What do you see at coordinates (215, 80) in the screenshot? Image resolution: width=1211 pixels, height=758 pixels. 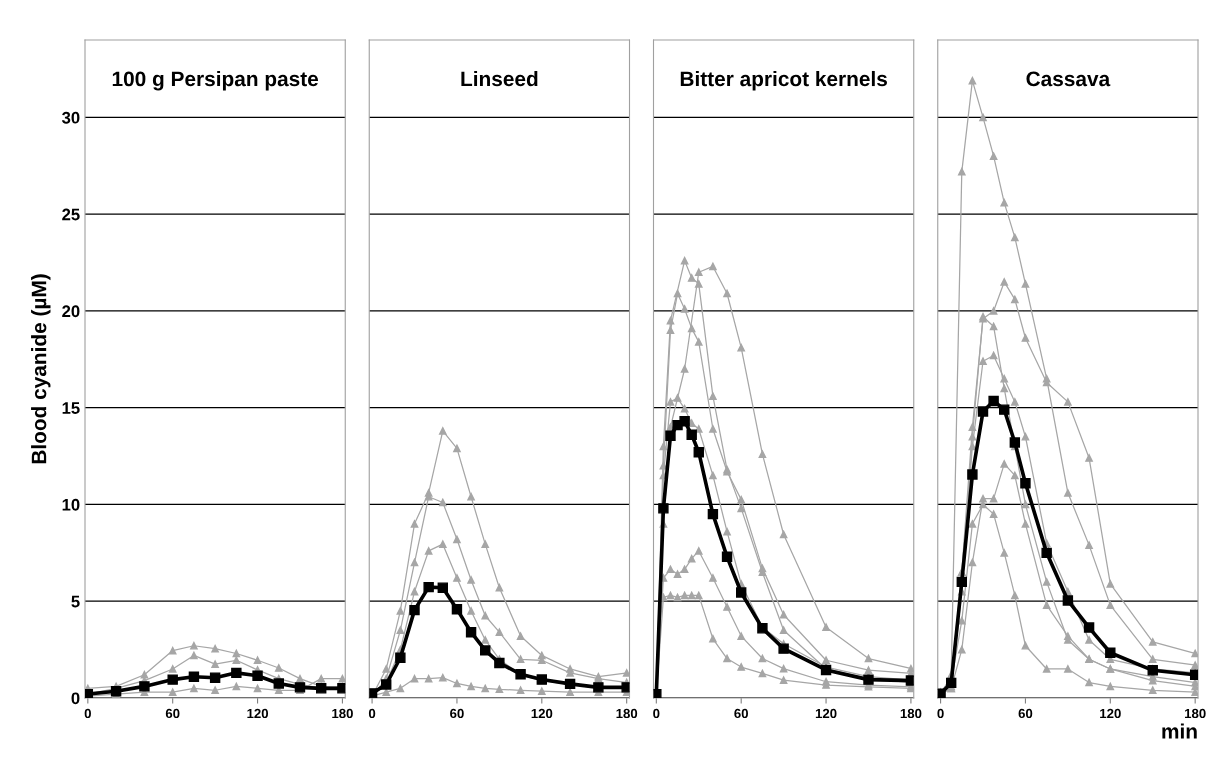 I see `text: 100 g Persipan paste` at bounding box center [215, 80].